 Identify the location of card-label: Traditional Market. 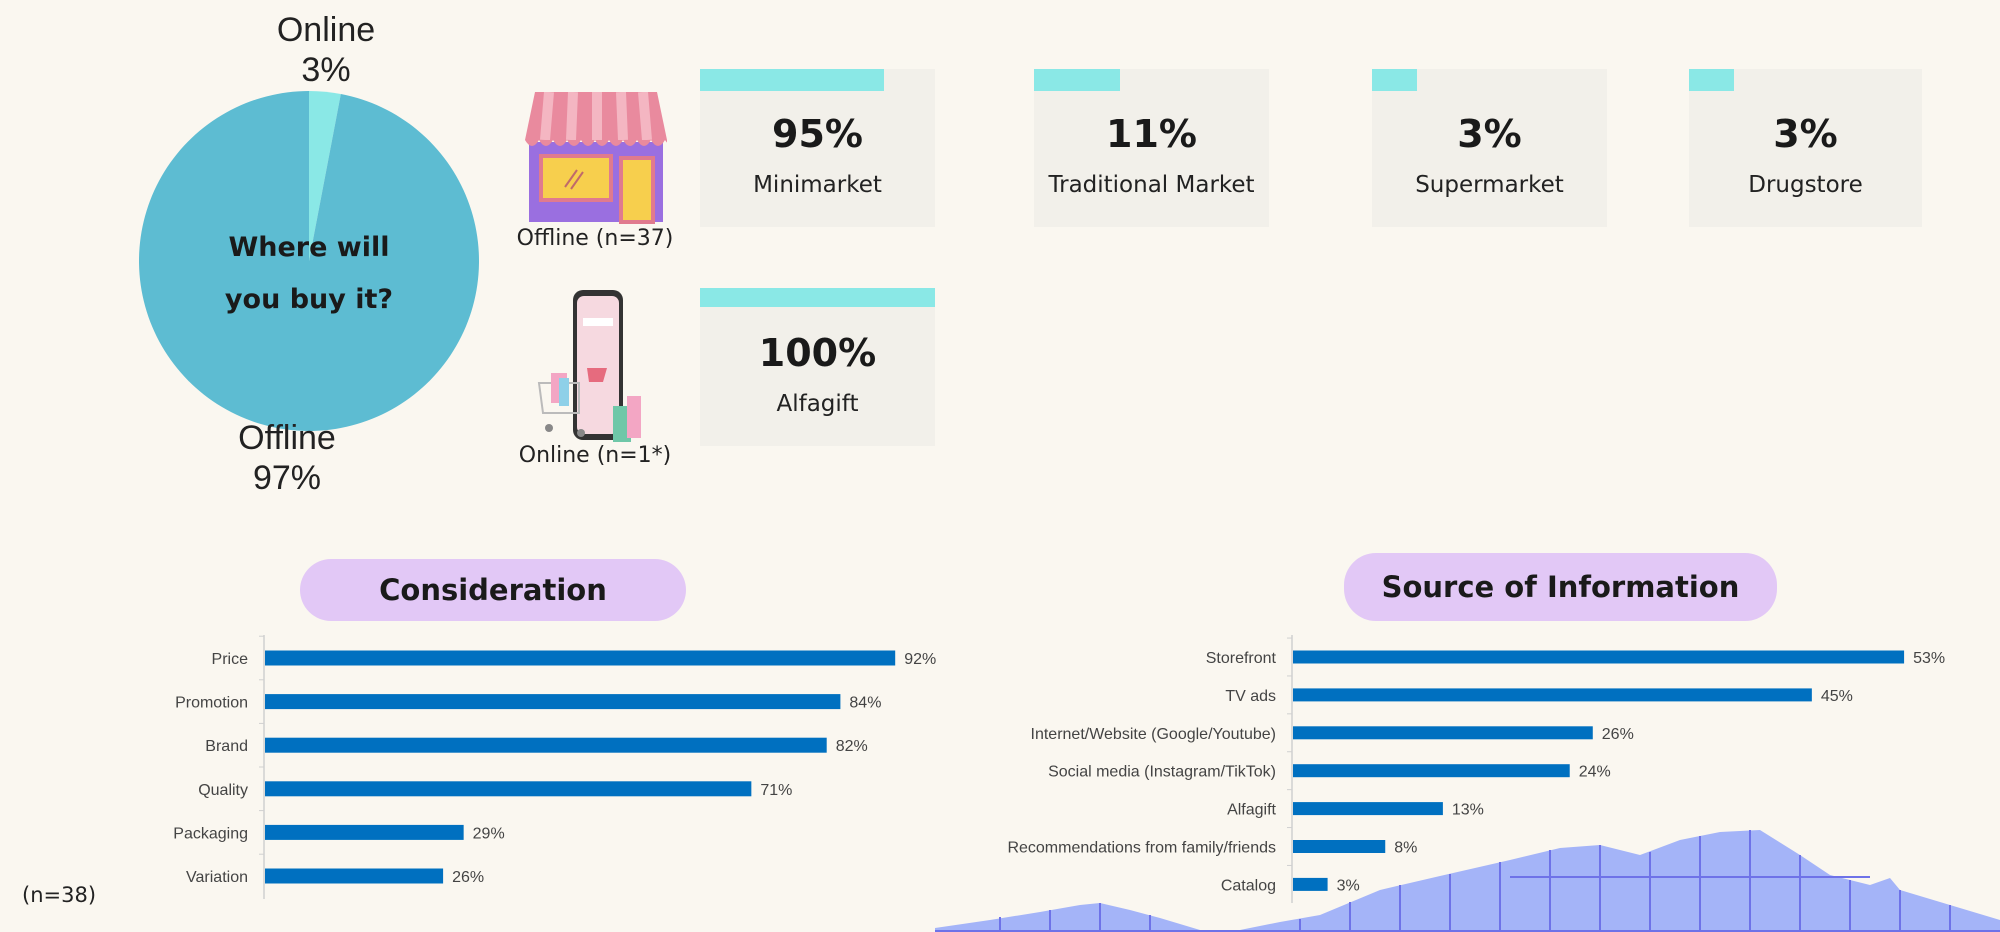
(1151, 185).